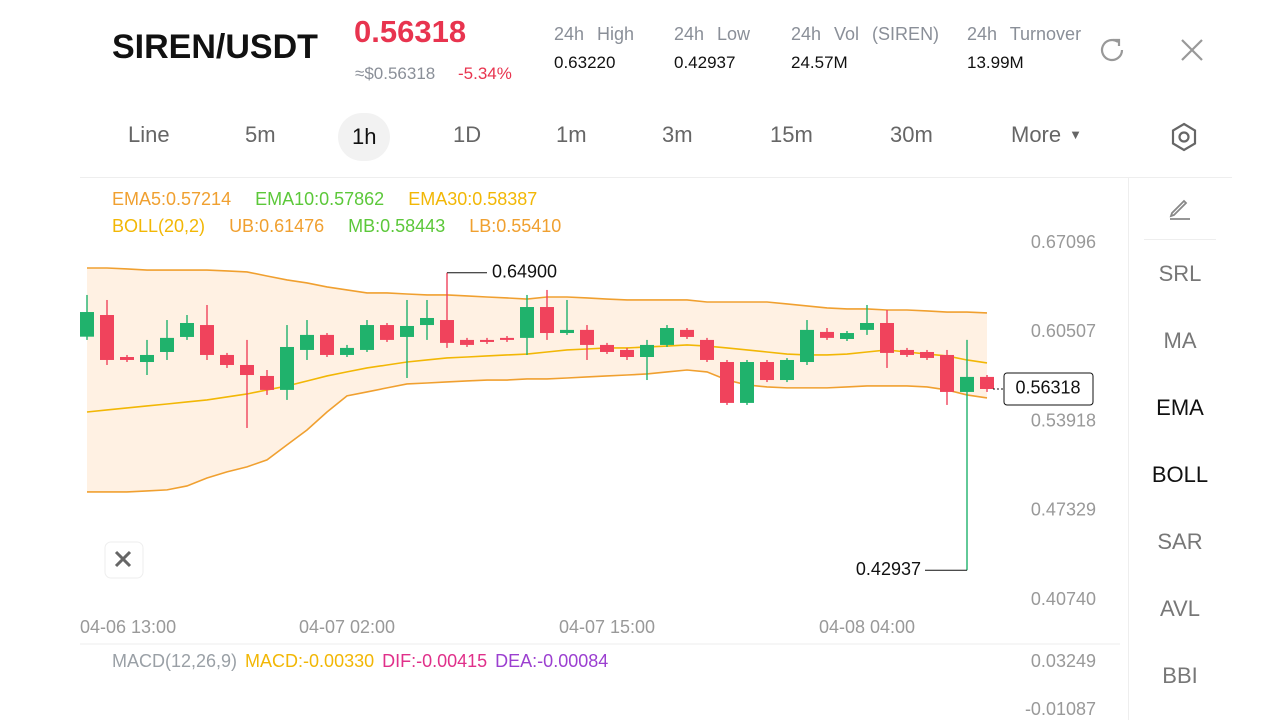 This screenshot has height=720, width=1280. What do you see at coordinates (524, 271) in the screenshot?
I see `max-label: 0.64900` at bounding box center [524, 271].